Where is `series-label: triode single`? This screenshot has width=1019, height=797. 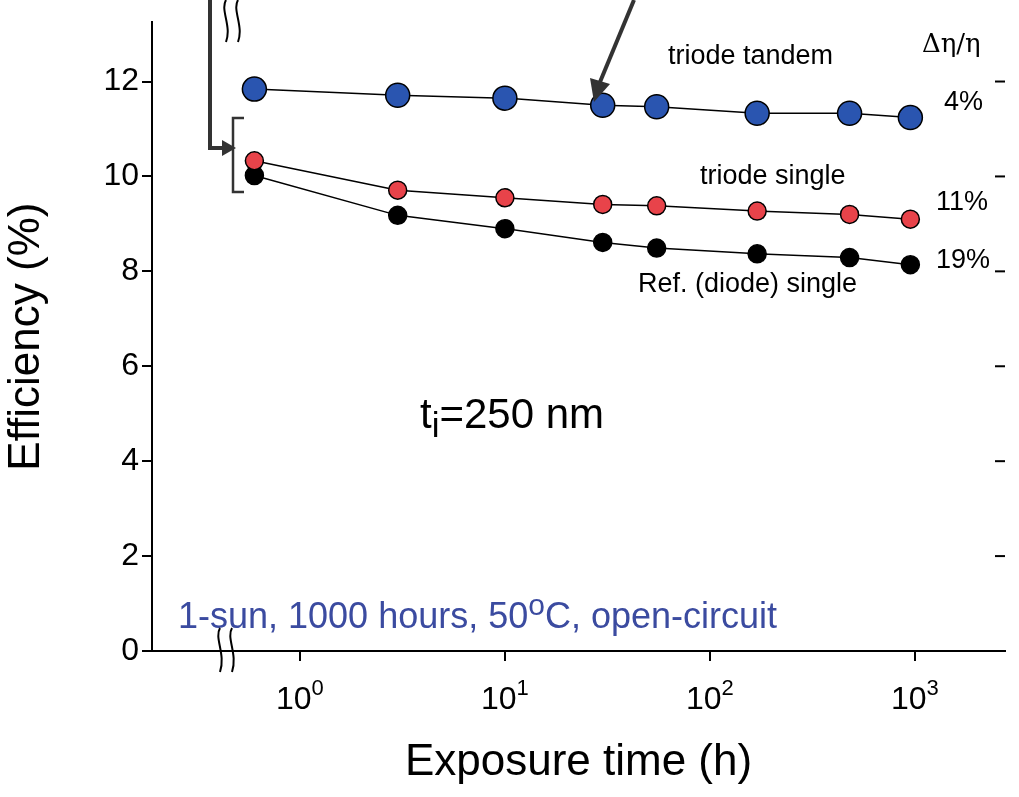
series-label: triode single is located at coordinates (773, 175).